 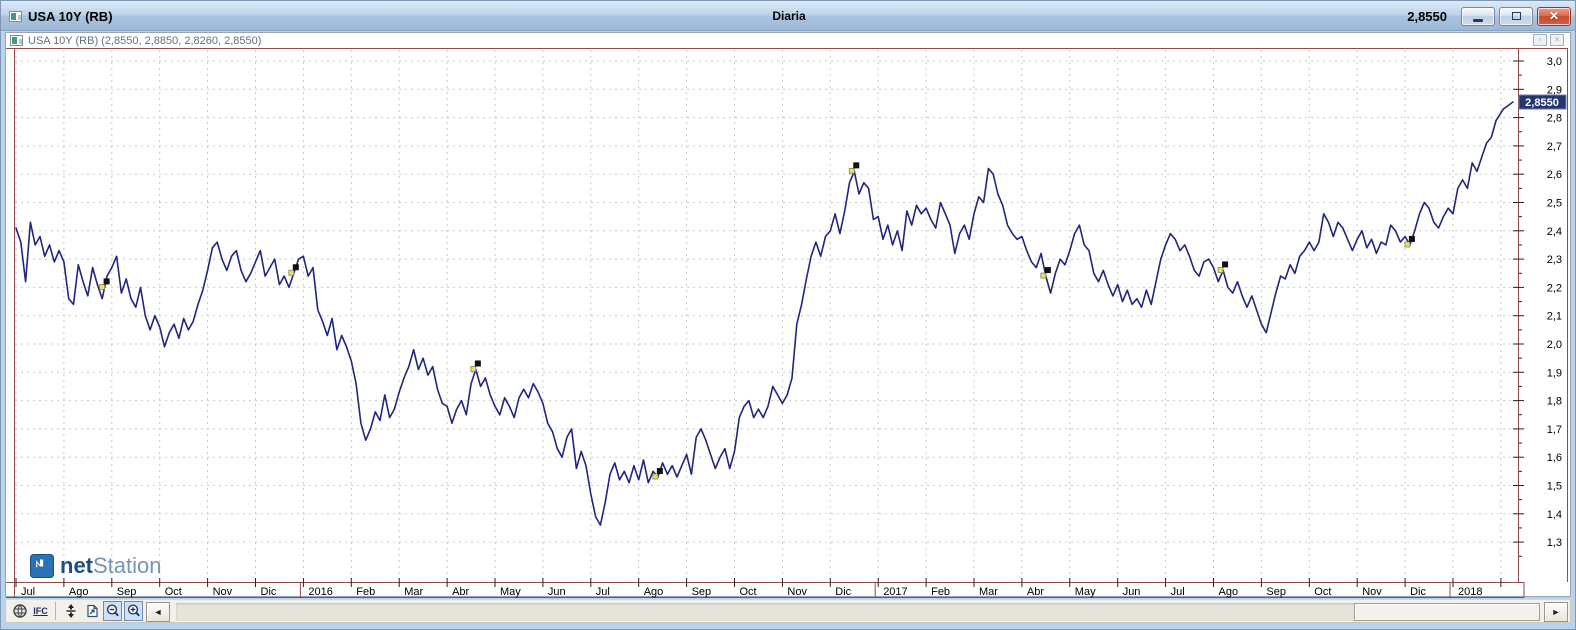 What do you see at coordinates (1478, 20) in the screenshot?
I see `minimize-icon` at bounding box center [1478, 20].